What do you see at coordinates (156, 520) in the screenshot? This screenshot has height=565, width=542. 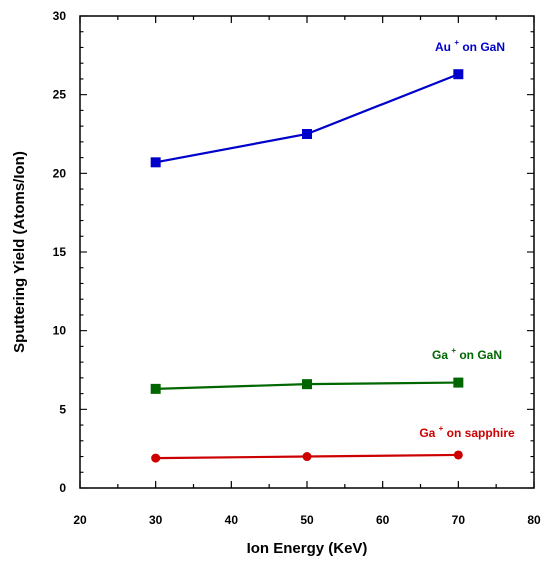 I see `x-tick-label: 30` at bounding box center [156, 520].